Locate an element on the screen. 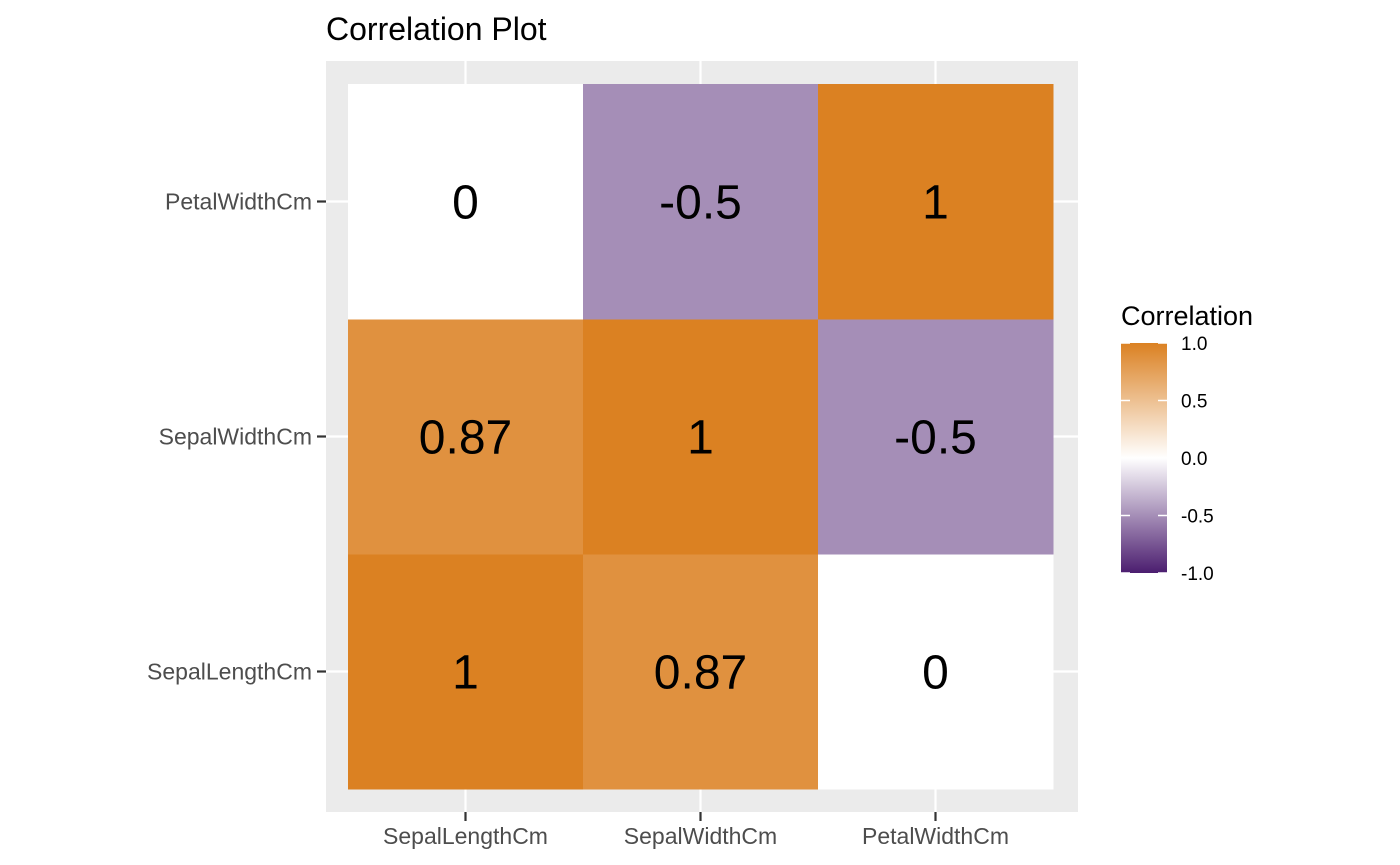 The height and width of the screenshot is (865, 1400). y-tick-label: SepalLengthCm is located at coordinates (229, 672).